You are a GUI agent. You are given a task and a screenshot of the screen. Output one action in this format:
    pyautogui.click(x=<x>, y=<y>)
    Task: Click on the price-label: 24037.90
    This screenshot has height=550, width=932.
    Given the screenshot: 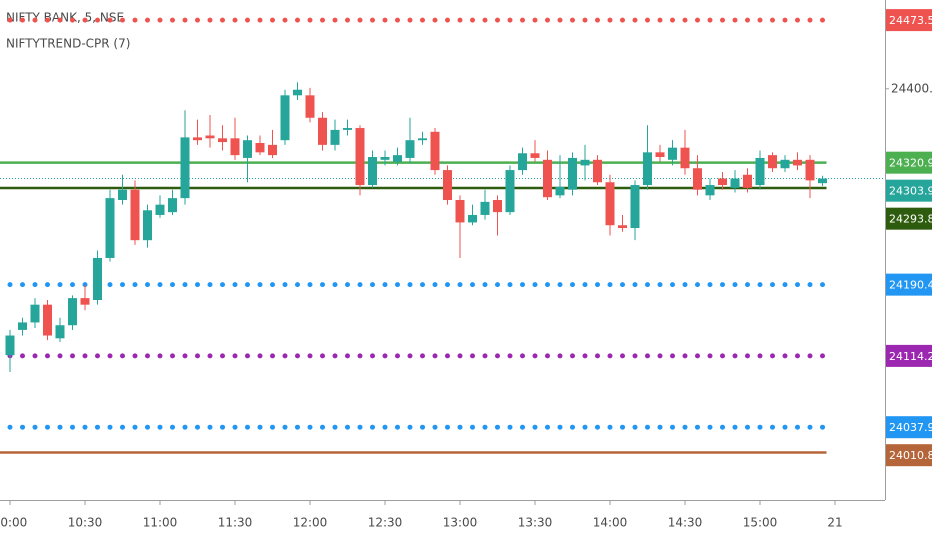 What is the action you would take?
    pyautogui.click(x=910, y=427)
    